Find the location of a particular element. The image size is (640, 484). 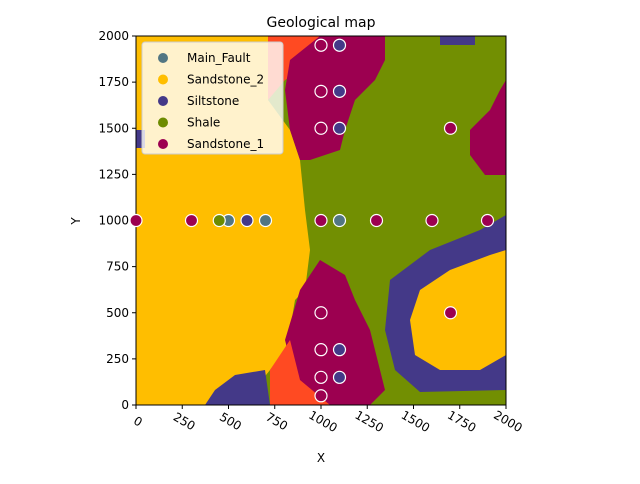

sandstone2-region is located at coordinates (458, 310).